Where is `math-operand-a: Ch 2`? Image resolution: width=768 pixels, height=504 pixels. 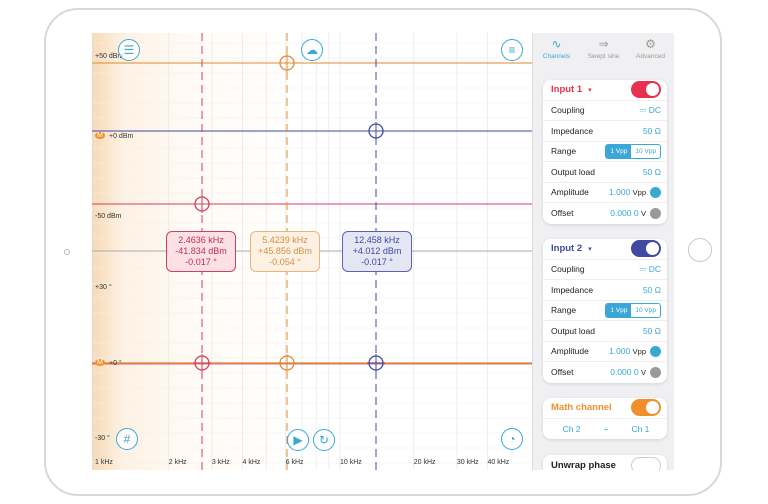 math-operand-a: Ch 2 is located at coordinates (571, 428).